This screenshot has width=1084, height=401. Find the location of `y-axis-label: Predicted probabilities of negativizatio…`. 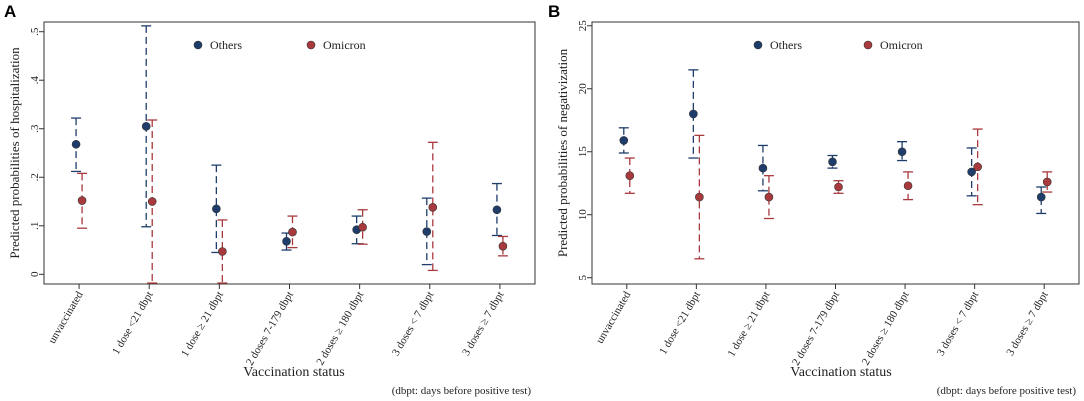

y-axis-label: Predicted probabilities of negativizatio… is located at coordinates (562, 152).